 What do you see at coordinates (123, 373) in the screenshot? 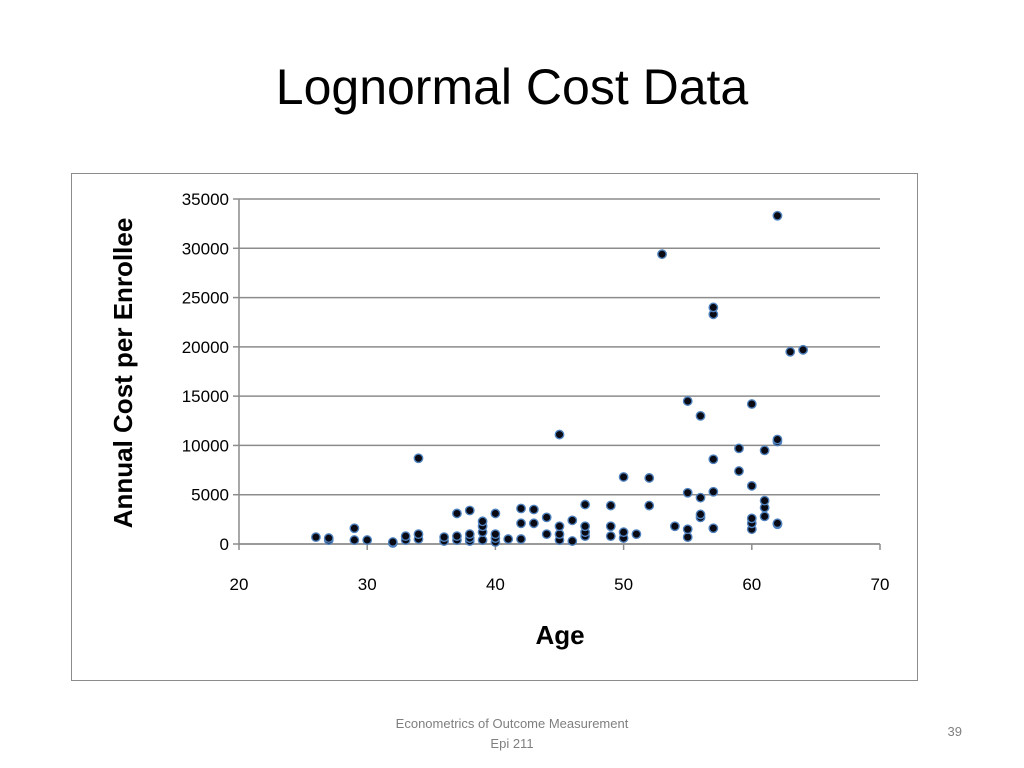
I see `y-axis-label: Annual Cost per Enrollee` at bounding box center [123, 373].